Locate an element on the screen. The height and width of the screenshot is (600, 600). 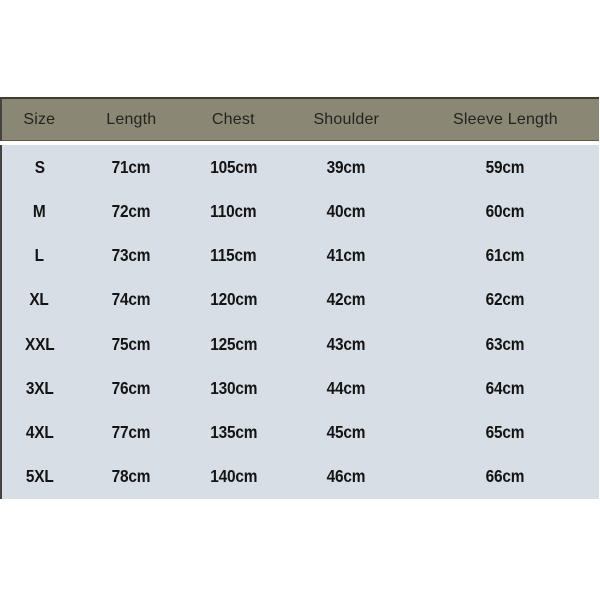
length-value: 75cm is located at coordinates (131, 343).